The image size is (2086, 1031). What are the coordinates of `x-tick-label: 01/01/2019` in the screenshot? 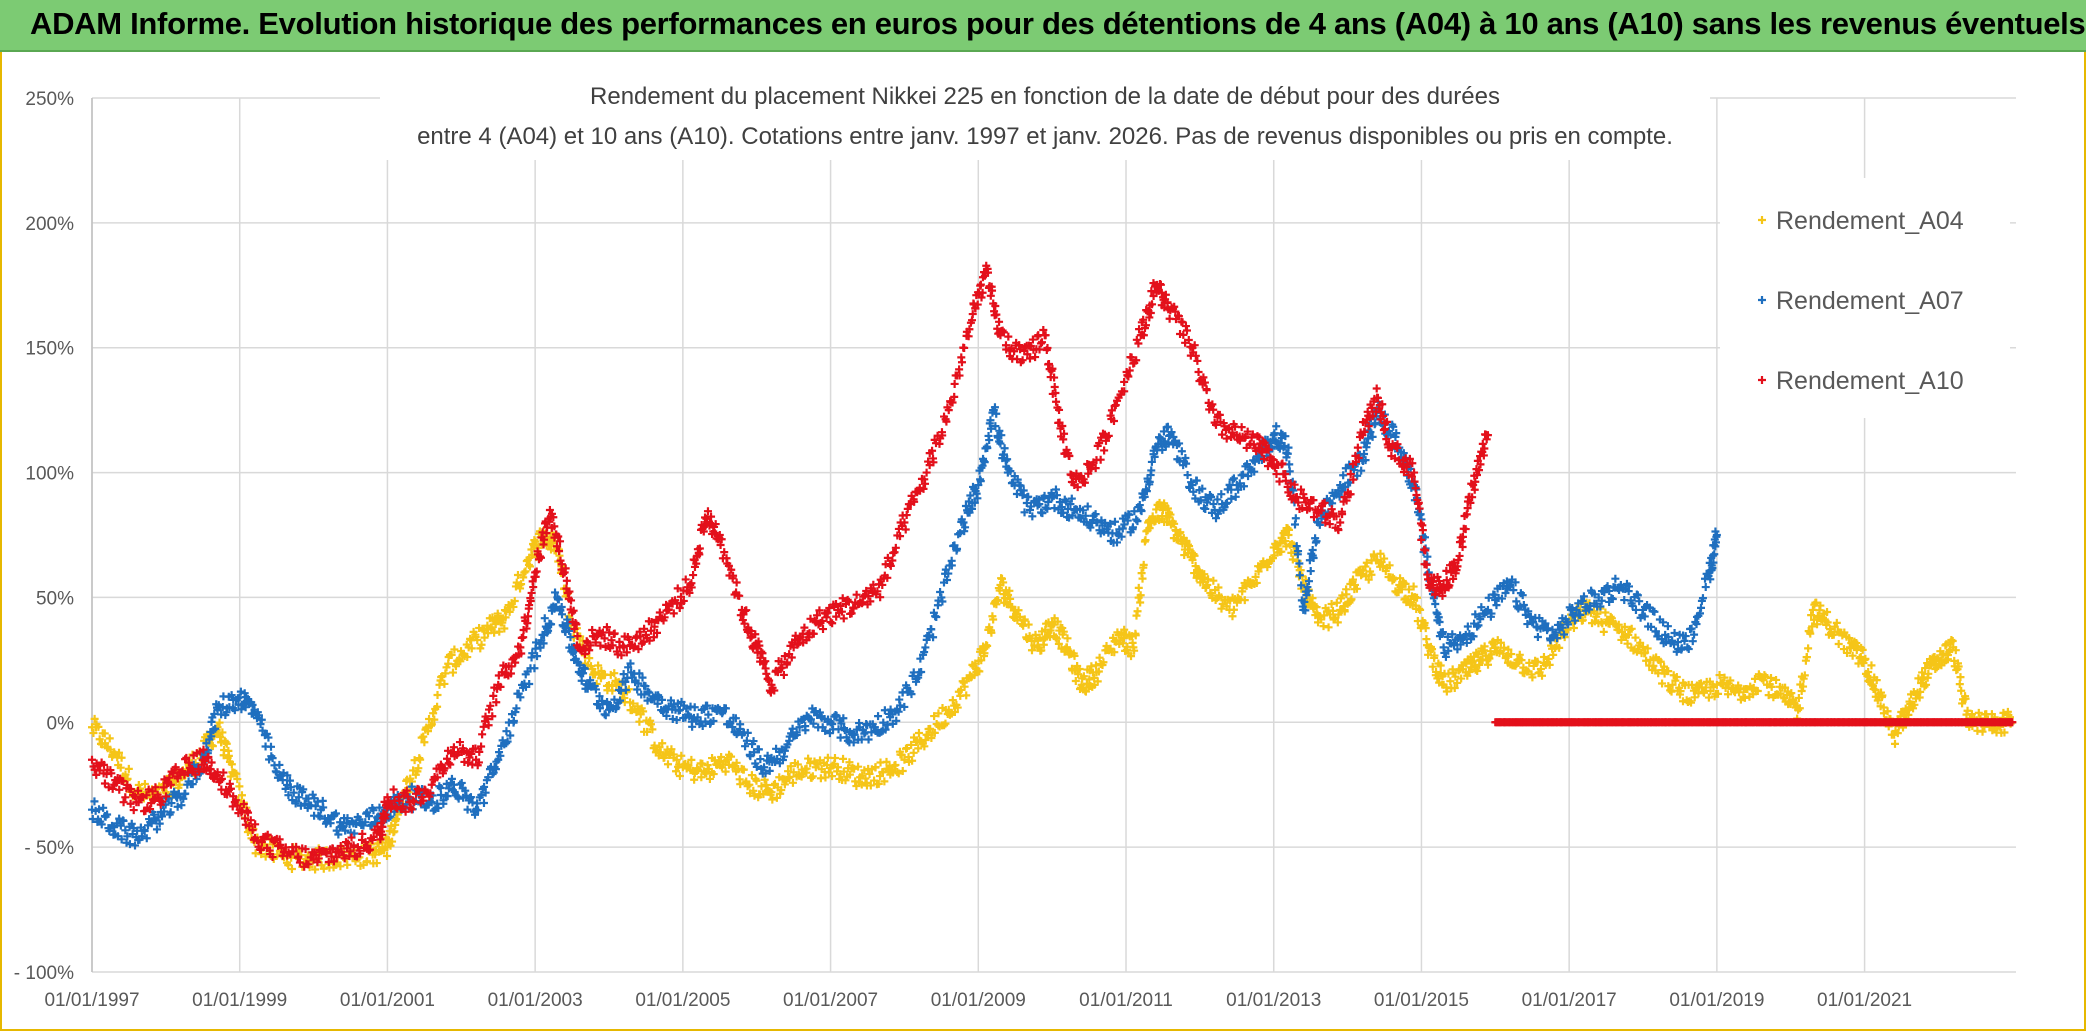 It's located at (1716, 1000).